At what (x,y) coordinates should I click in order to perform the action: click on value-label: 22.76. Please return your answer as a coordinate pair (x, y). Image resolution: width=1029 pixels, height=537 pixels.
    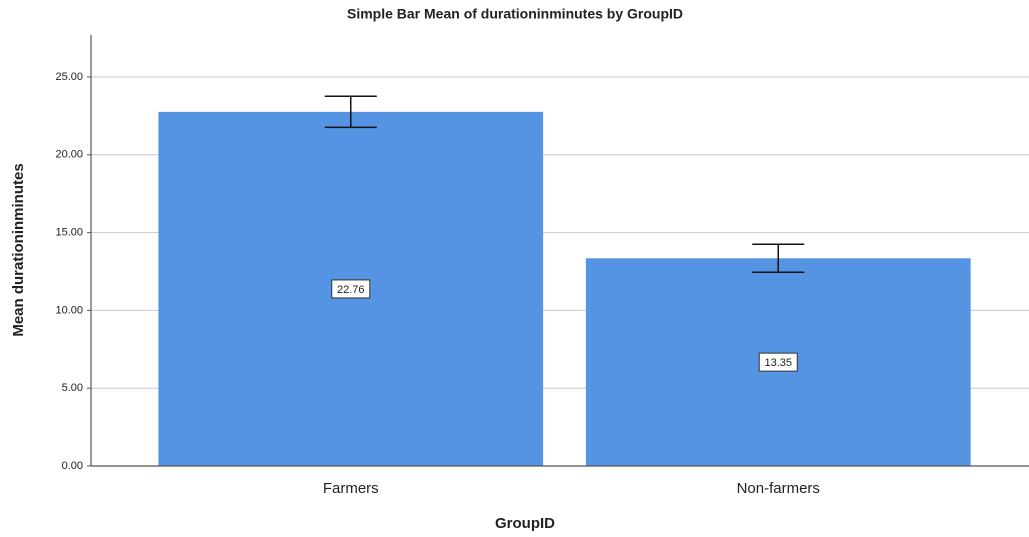
    Looking at the image, I should click on (351, 290).